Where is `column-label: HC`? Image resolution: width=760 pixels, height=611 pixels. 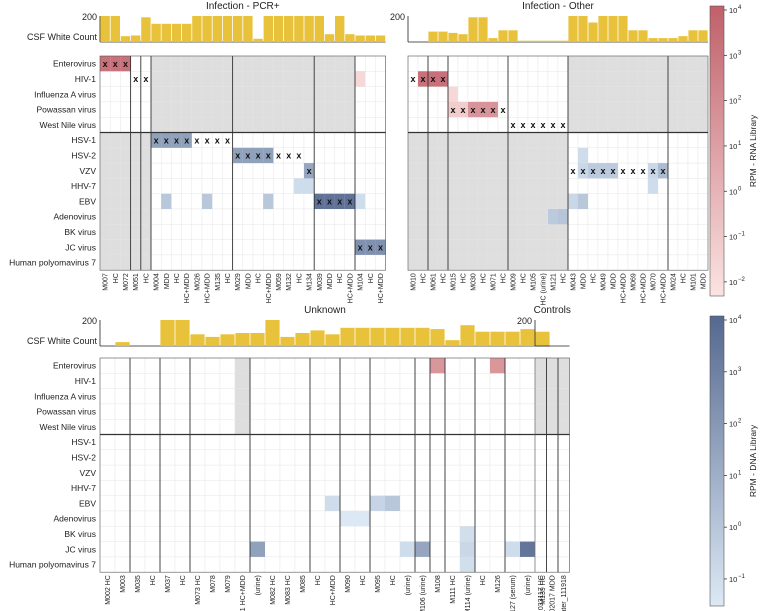 column-label: HC is located at coordinates (464, 278).